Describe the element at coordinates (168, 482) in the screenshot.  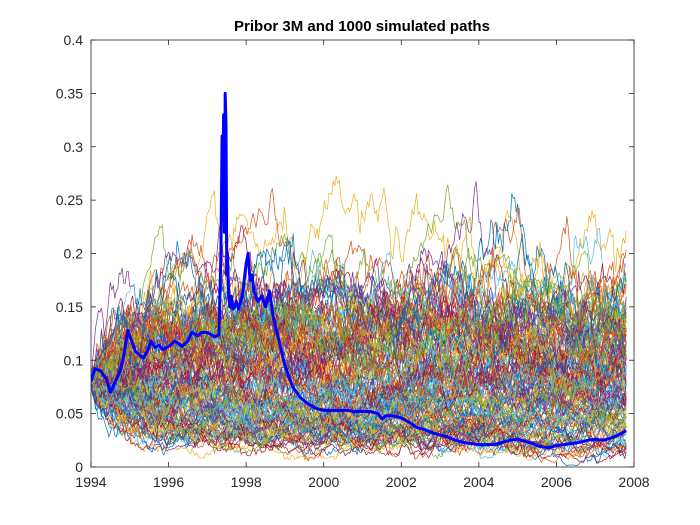
I see `x-tick-label: 1996` at that location.